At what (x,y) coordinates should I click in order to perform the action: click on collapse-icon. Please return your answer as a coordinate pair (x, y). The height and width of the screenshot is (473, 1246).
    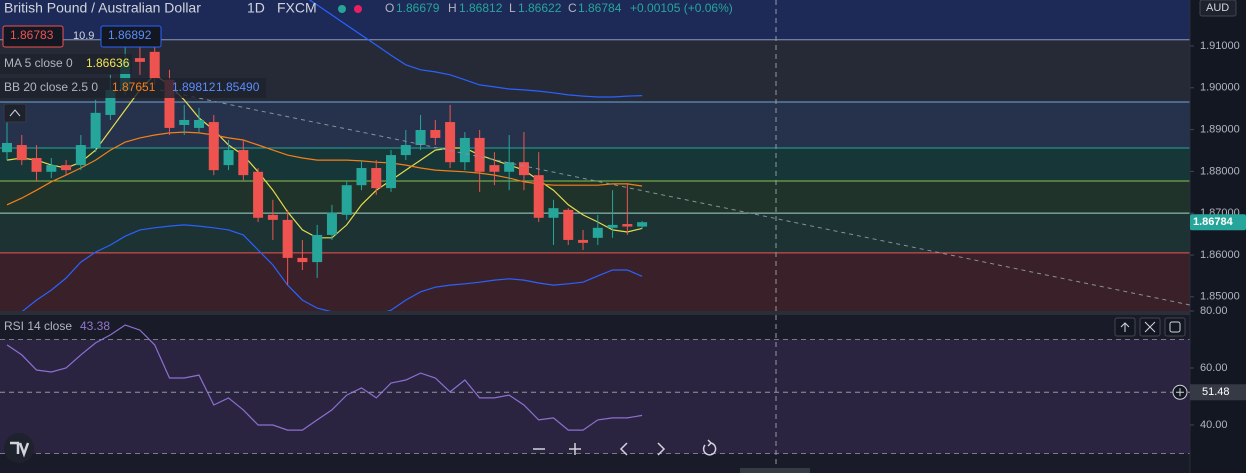
    Looking at the image, I should click on (15, 113).